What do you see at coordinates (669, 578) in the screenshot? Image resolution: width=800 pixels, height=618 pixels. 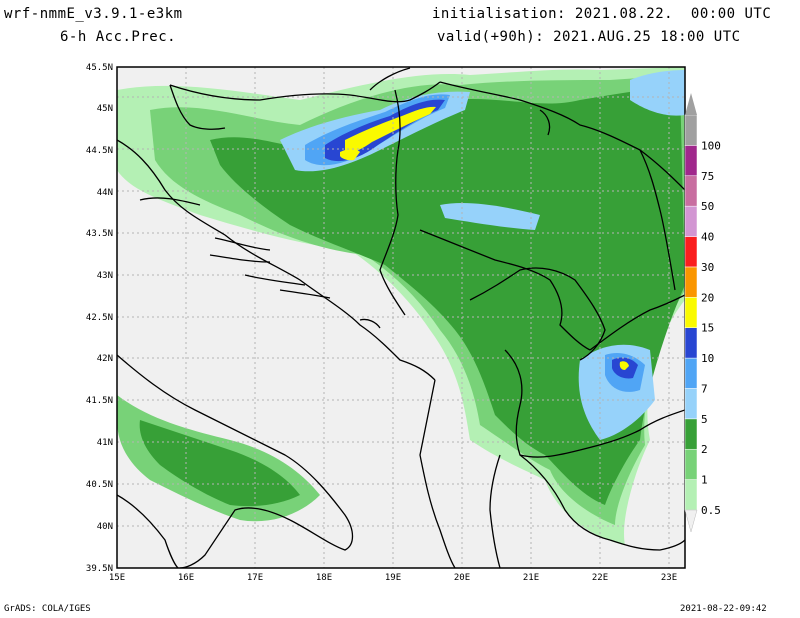 I see `lon-label: 23E` at bounding box center [669, 578].